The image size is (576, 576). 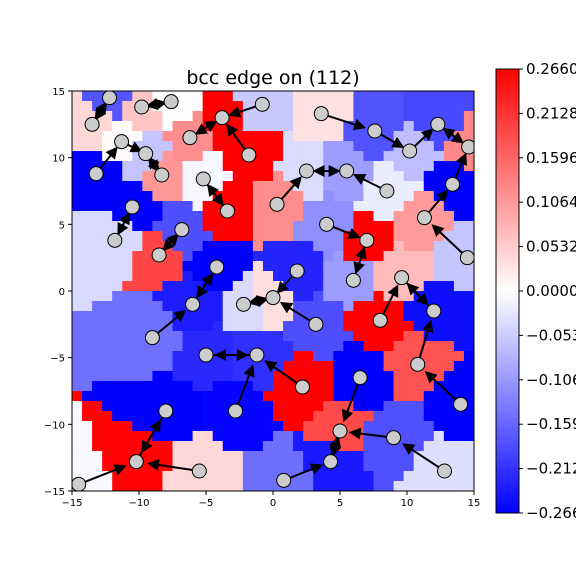 What do you see at coordinates (321, 114) in the screenshot?
I see `atom-column` at bounding box center [321, 114].